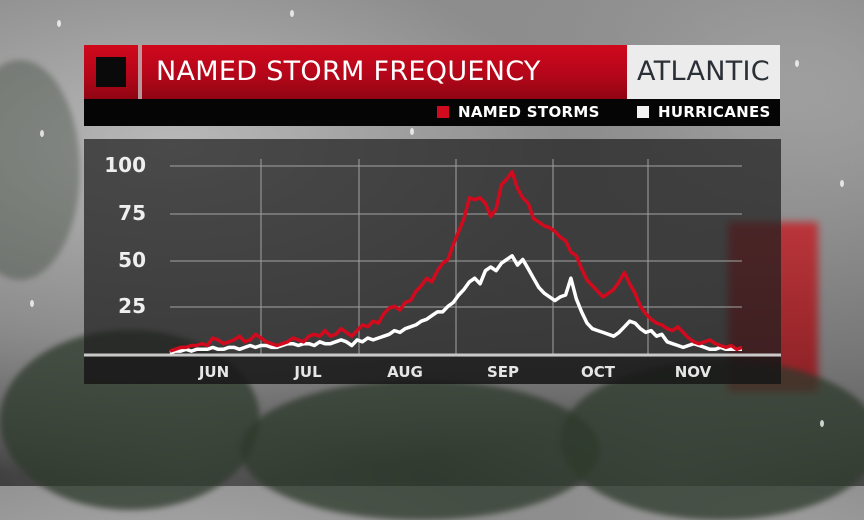 This screenshot has width=864, height=520. What do you see at coordinates (420, 450) in the screenshot?
I see `background-palm-center` at bounding box center [420, 450].